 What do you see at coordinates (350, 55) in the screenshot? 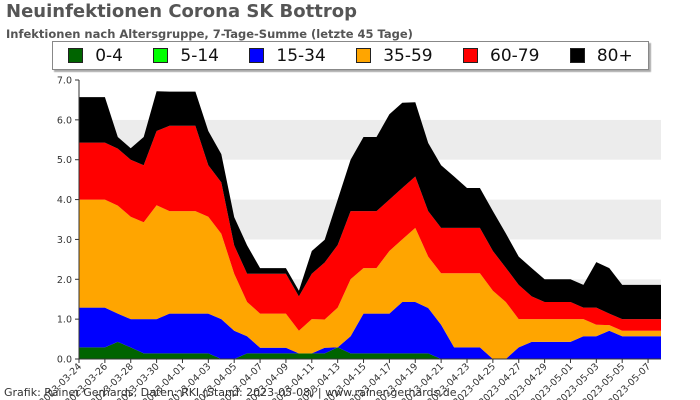
I see `legend: 0-4 5-14 15-34 35-59 60-79 80+` at bounding box center [350, 55].